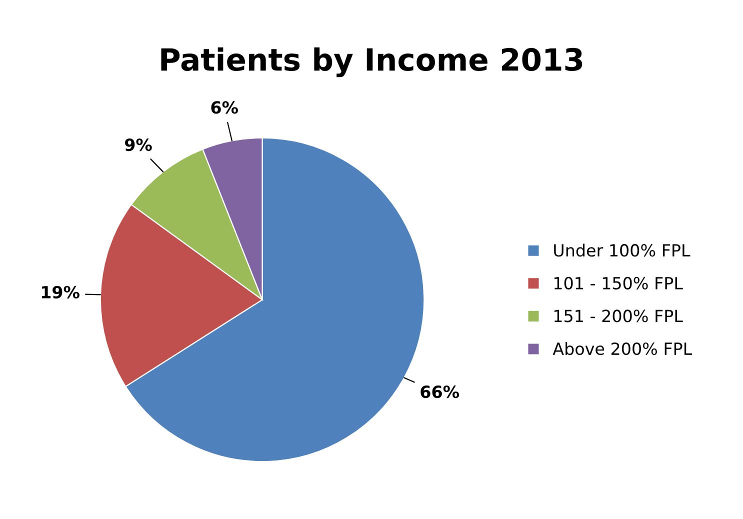 Image resolution: width=743 pixels, height=519 pixels. What do you see at coordinates (138, 145) in the screenshot?
I see `data-label: 9%` at bounding box center [138, 145].